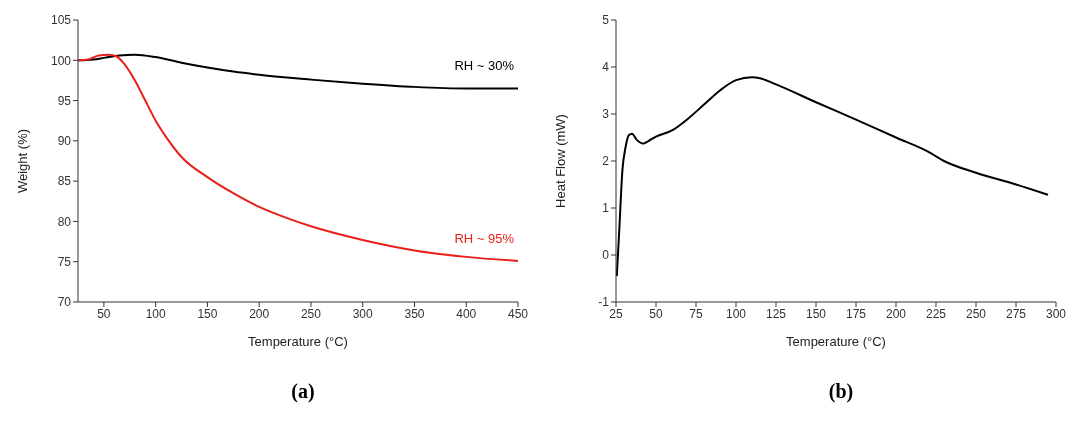 This screenshot has height=432, width=1084. Describe the element at coordinates (616, 313) in the screenshot. I see `x-tick-label: 25` at that location.